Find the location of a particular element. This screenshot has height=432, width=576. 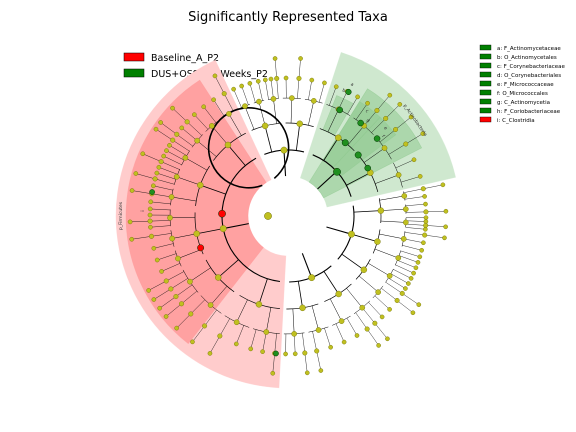

taxa-swatch-h is located at coordinates (485, 110).